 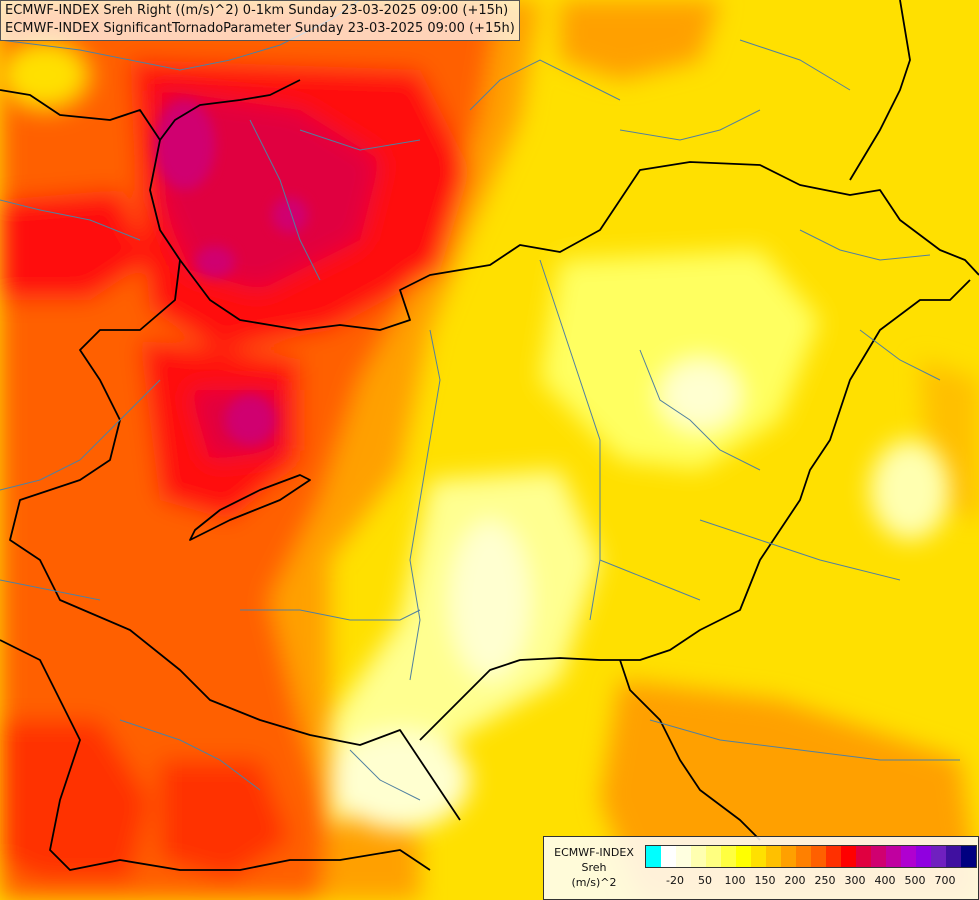 What do you see at coordinates (735, 880) in the screenshot?
I see `legend-tick-label: 100` at bounding box center [735, 880].